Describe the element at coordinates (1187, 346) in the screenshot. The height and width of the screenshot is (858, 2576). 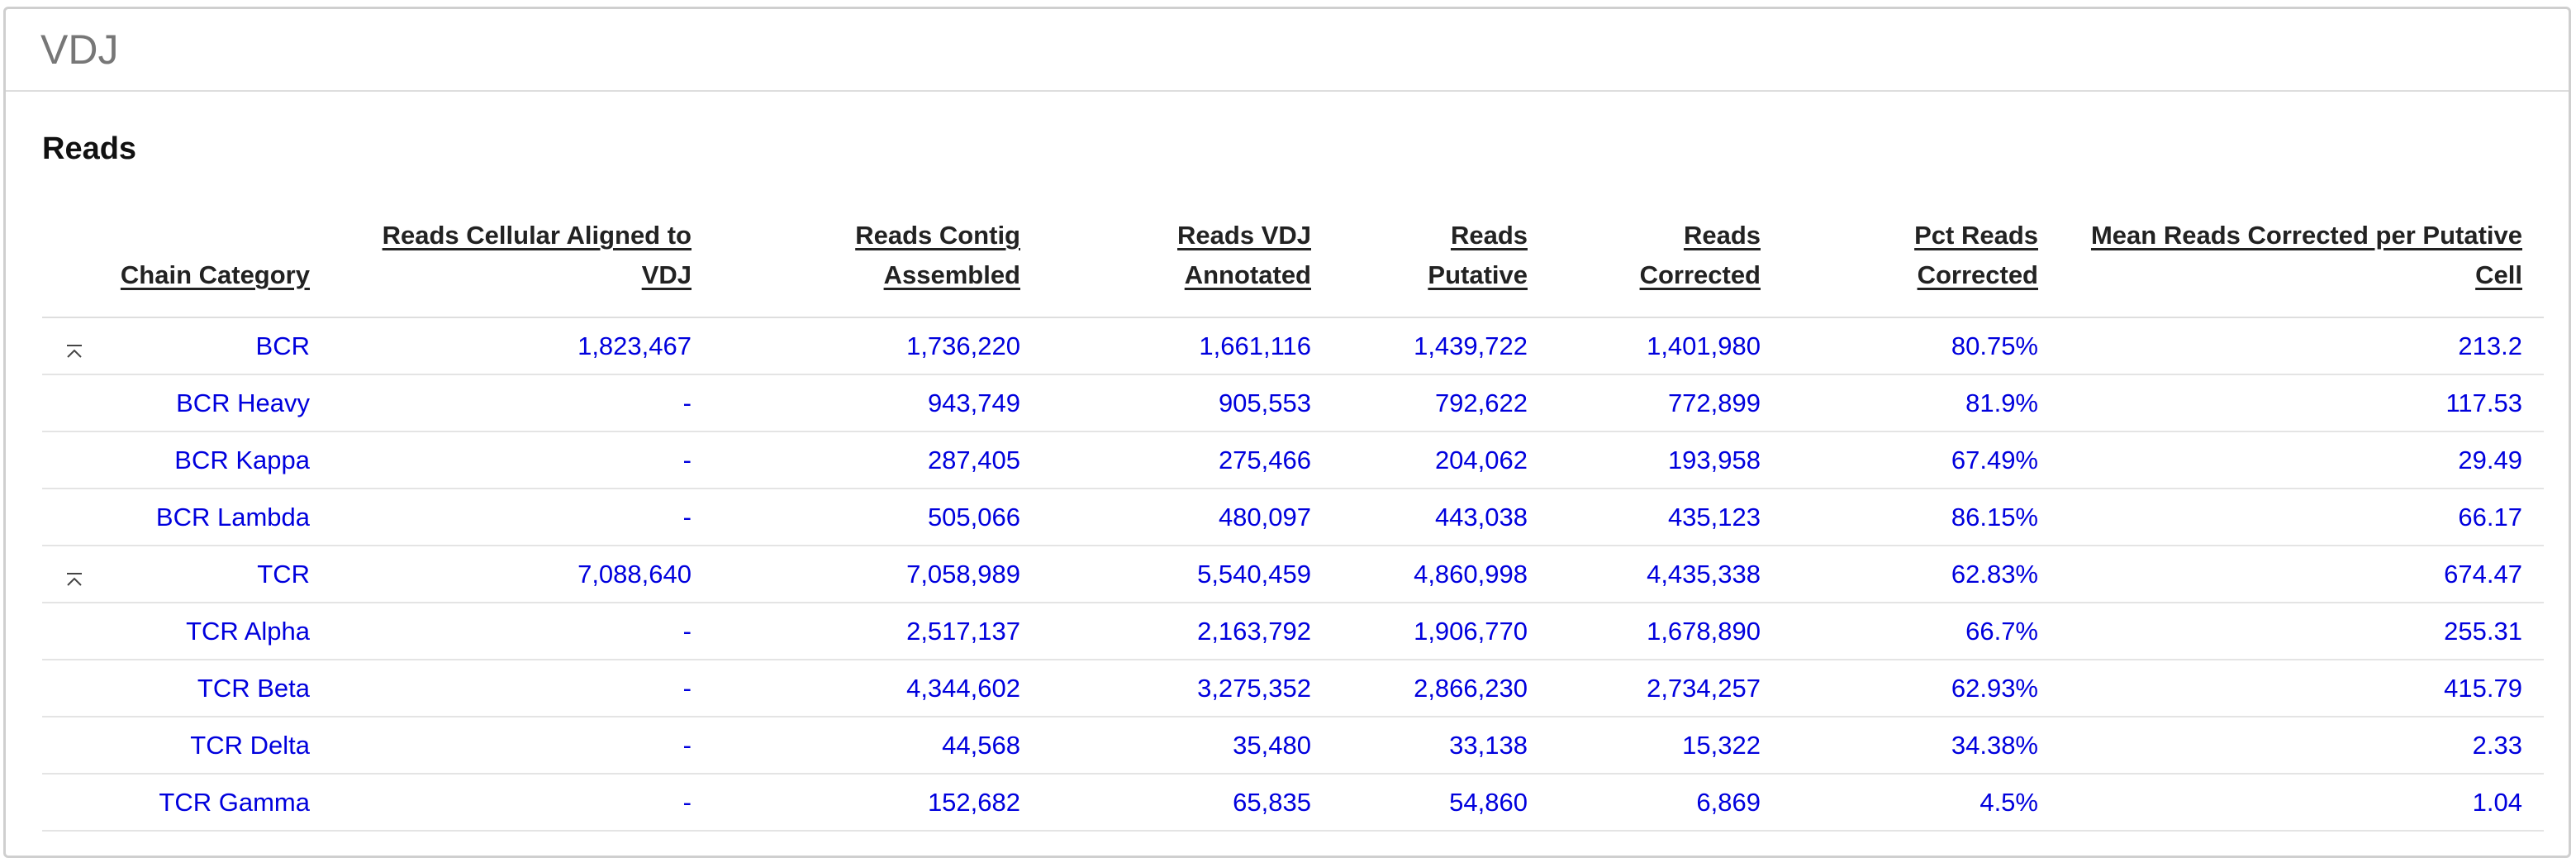
I see `cell-reads-vdj-annotated: 1,661,116` at that location.